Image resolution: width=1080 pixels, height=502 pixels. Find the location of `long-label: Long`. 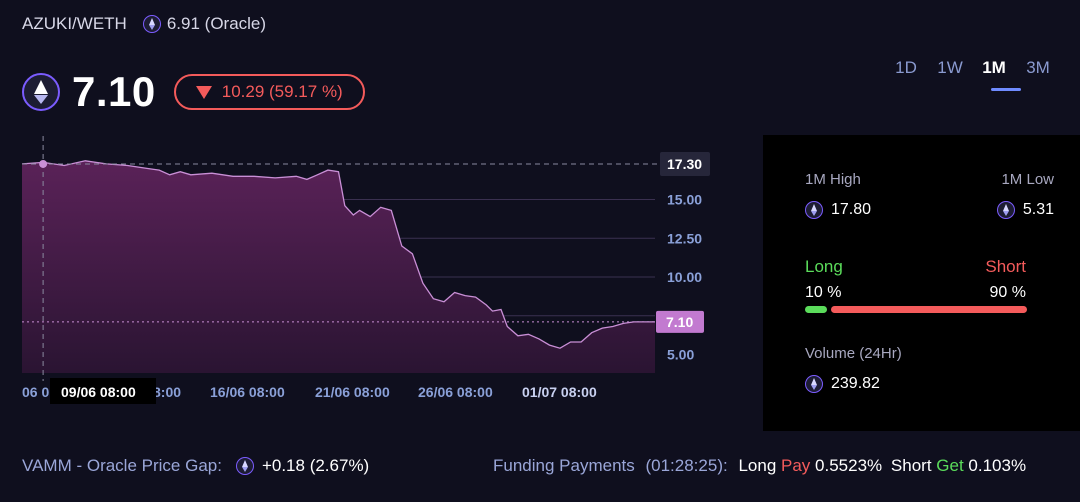

long-label: Long is located at coordinates (824, 266).